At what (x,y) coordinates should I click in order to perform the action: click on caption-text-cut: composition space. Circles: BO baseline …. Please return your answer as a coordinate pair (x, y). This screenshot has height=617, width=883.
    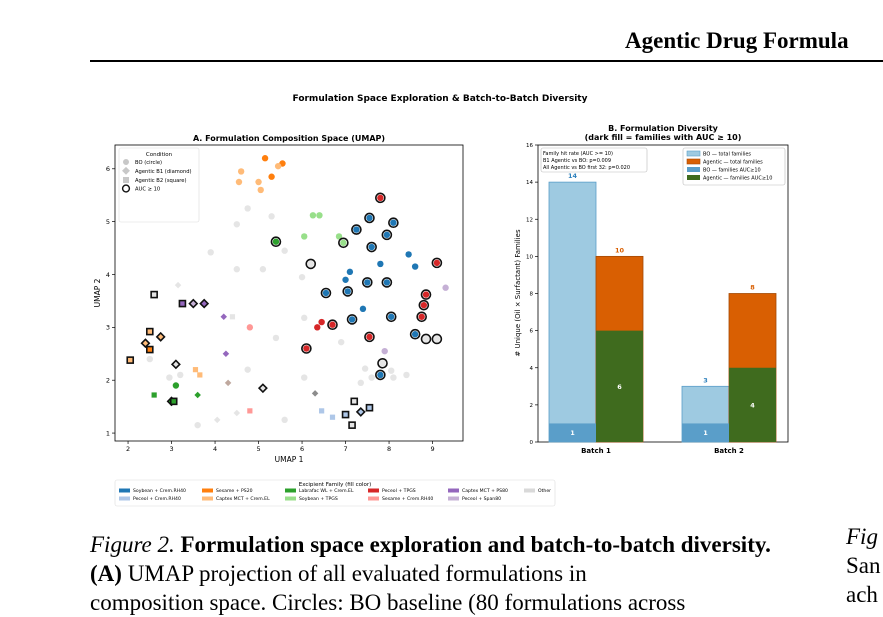
    Looking at the image, I should click on (388, 602).